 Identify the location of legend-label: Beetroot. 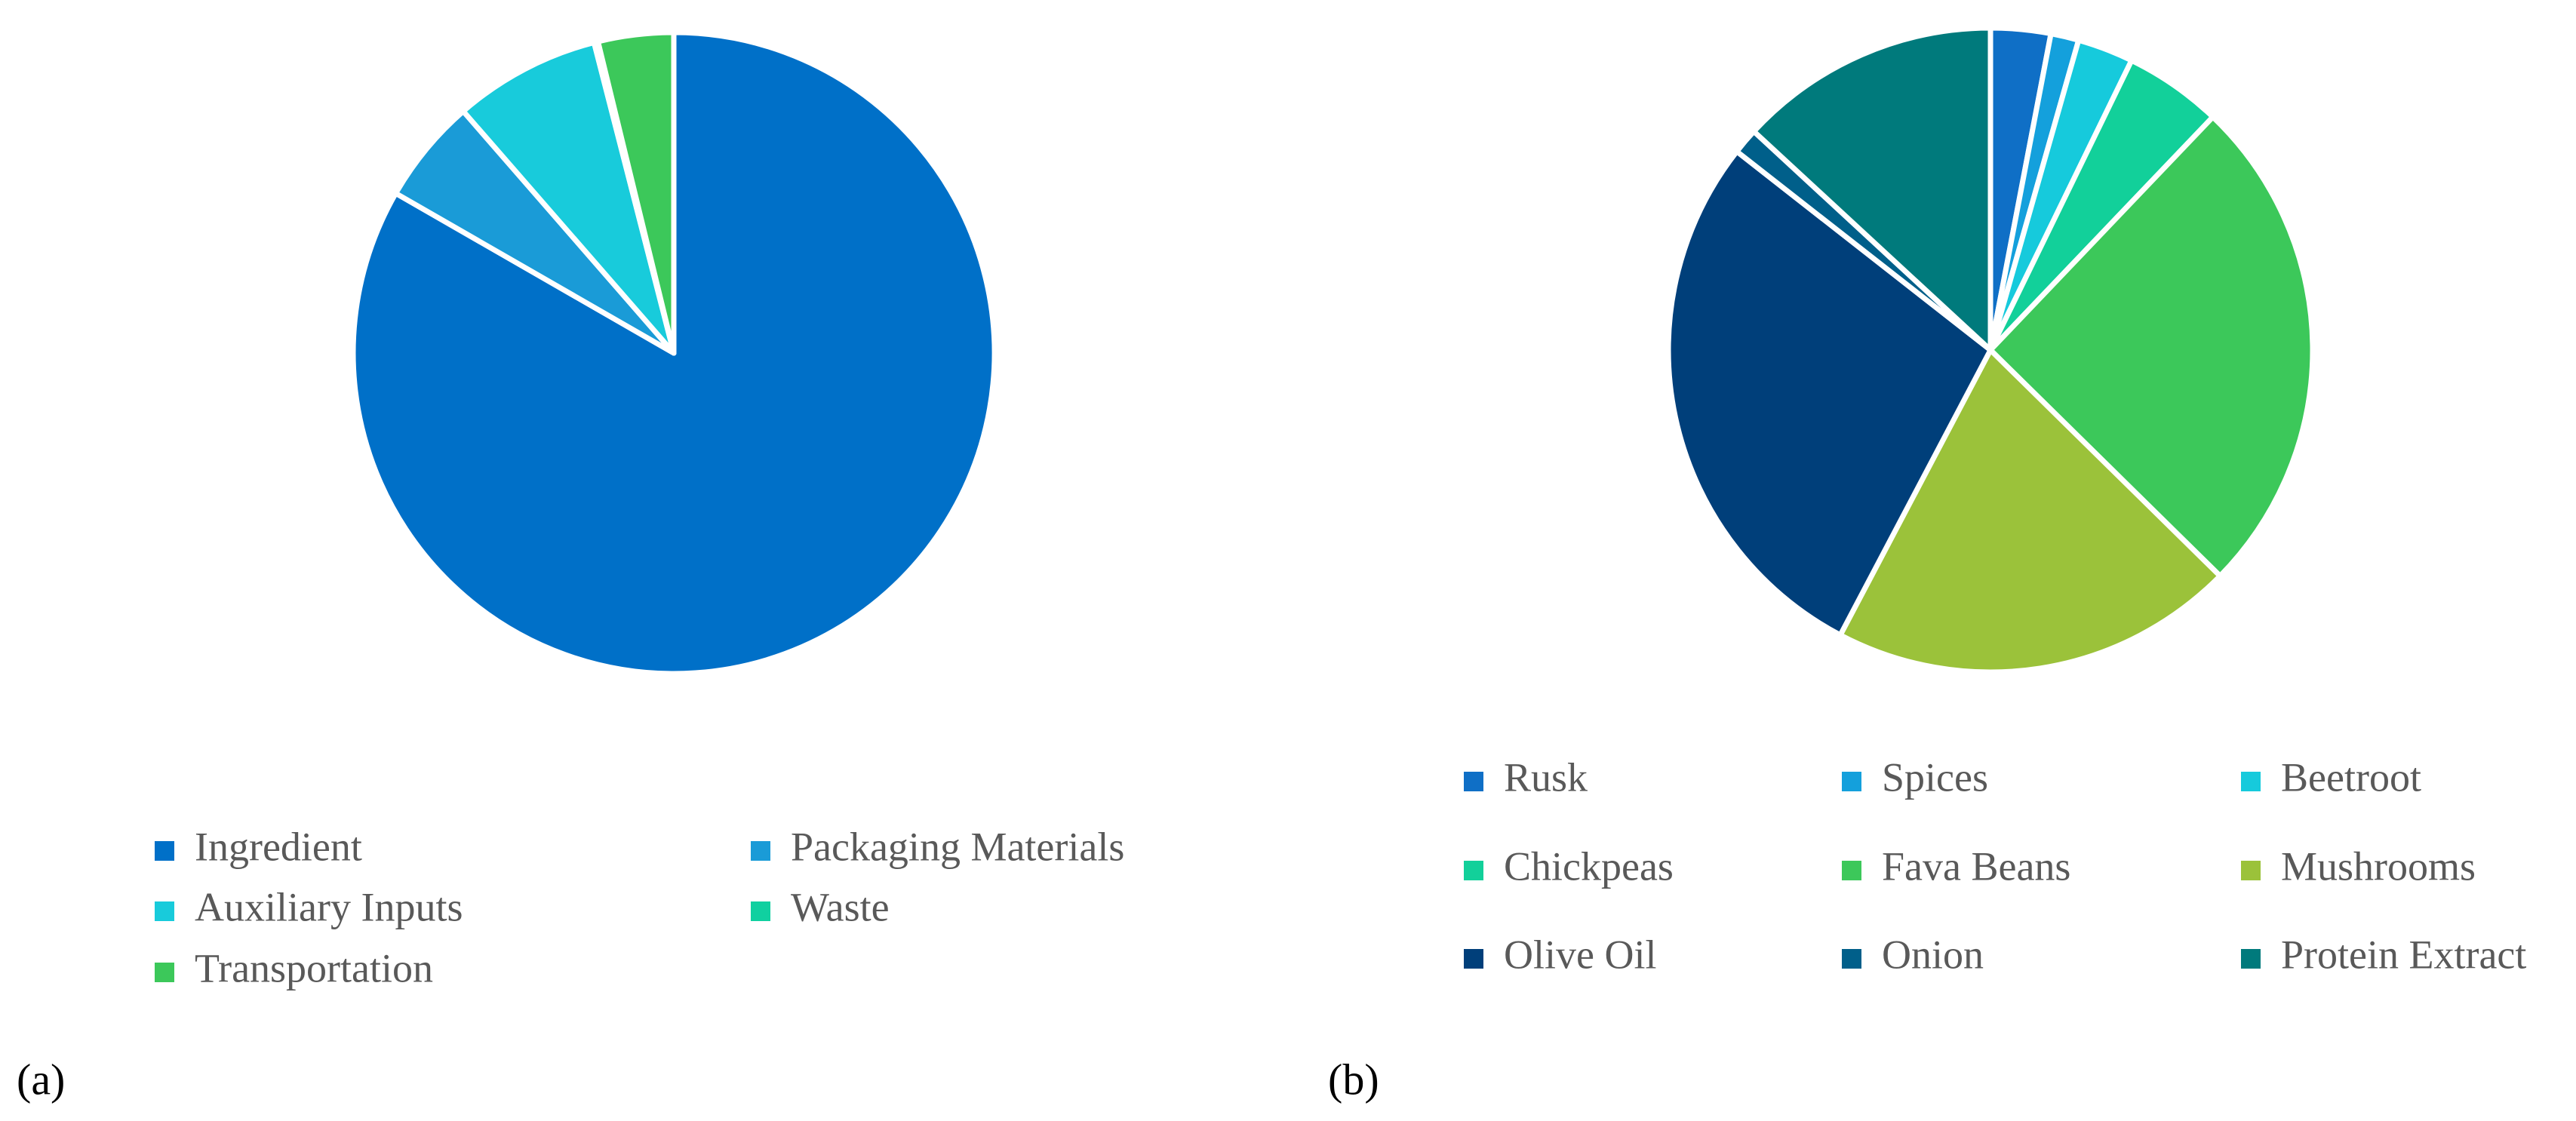
(2351, 777).